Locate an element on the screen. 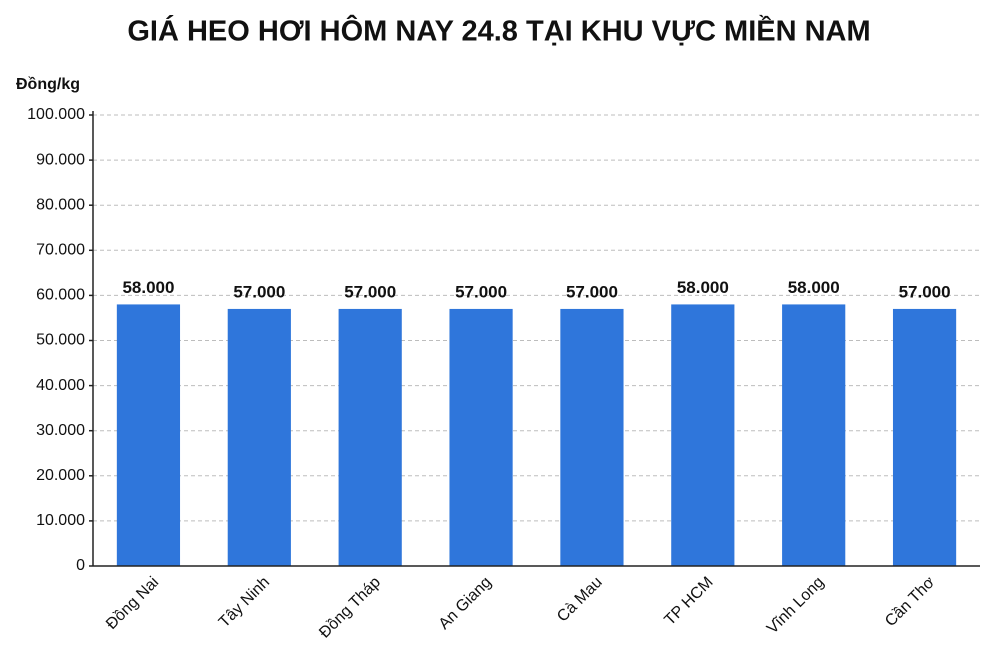 This screenshot has width=998, height=665. y-tick-label: 0 is located at coordinates (80, 565).